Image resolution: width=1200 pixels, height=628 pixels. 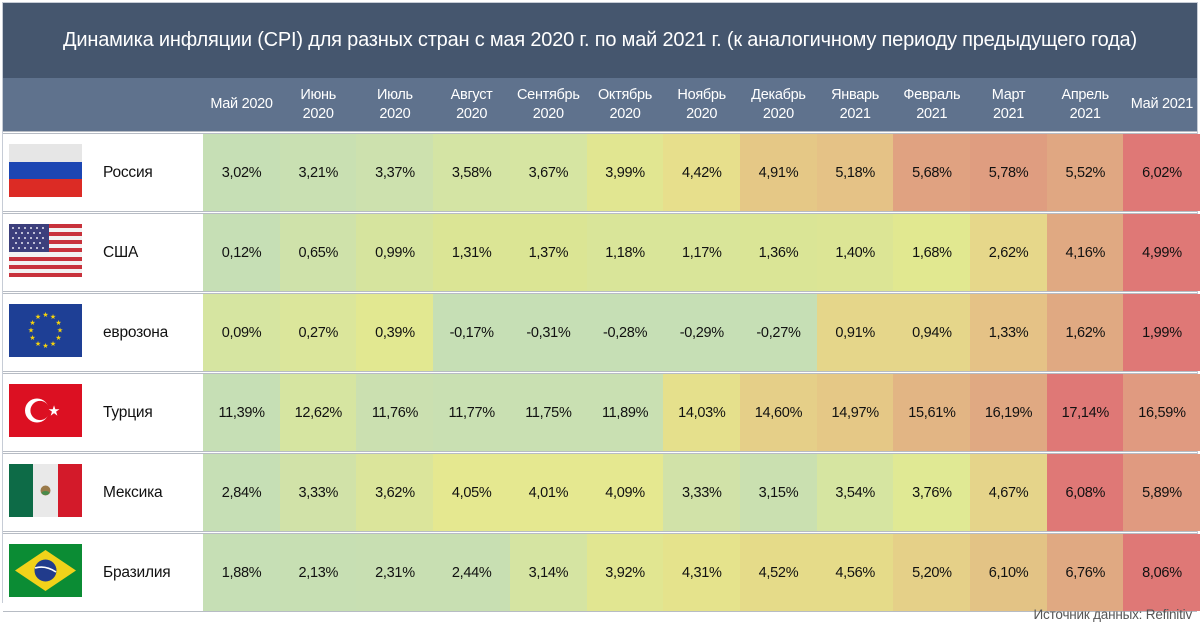 What do you see at coordinates (548, 172) in the screenshot?
I see `inflation-value-cell: 3,67%` at bounding box center [548, 172].